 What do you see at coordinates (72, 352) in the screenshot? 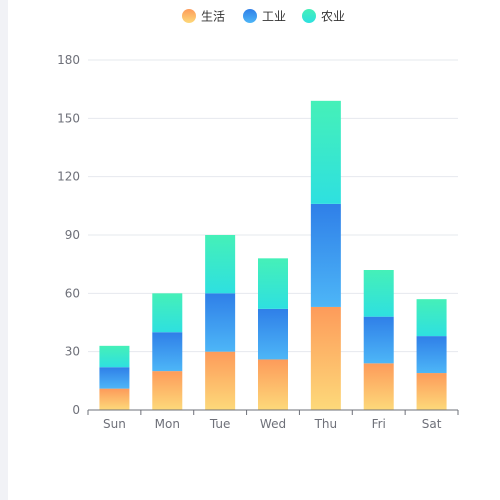
I see `y-tick-label: 30` at bounding box center [72, 352].